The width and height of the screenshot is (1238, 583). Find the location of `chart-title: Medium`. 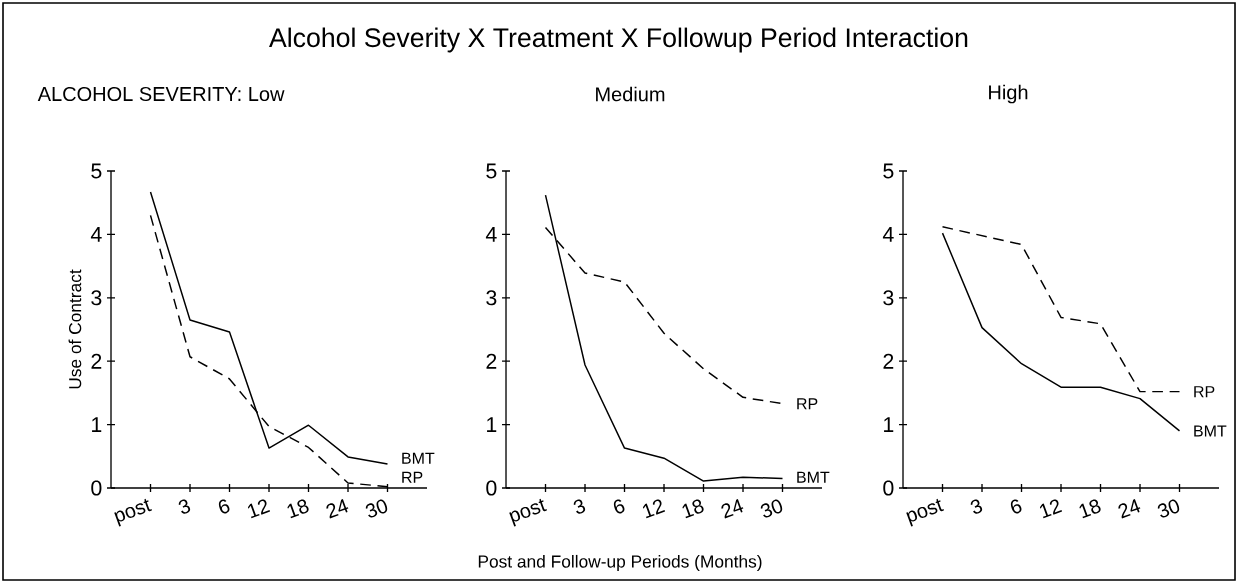

chart-title: Medium is located at coordinates (630, 94).